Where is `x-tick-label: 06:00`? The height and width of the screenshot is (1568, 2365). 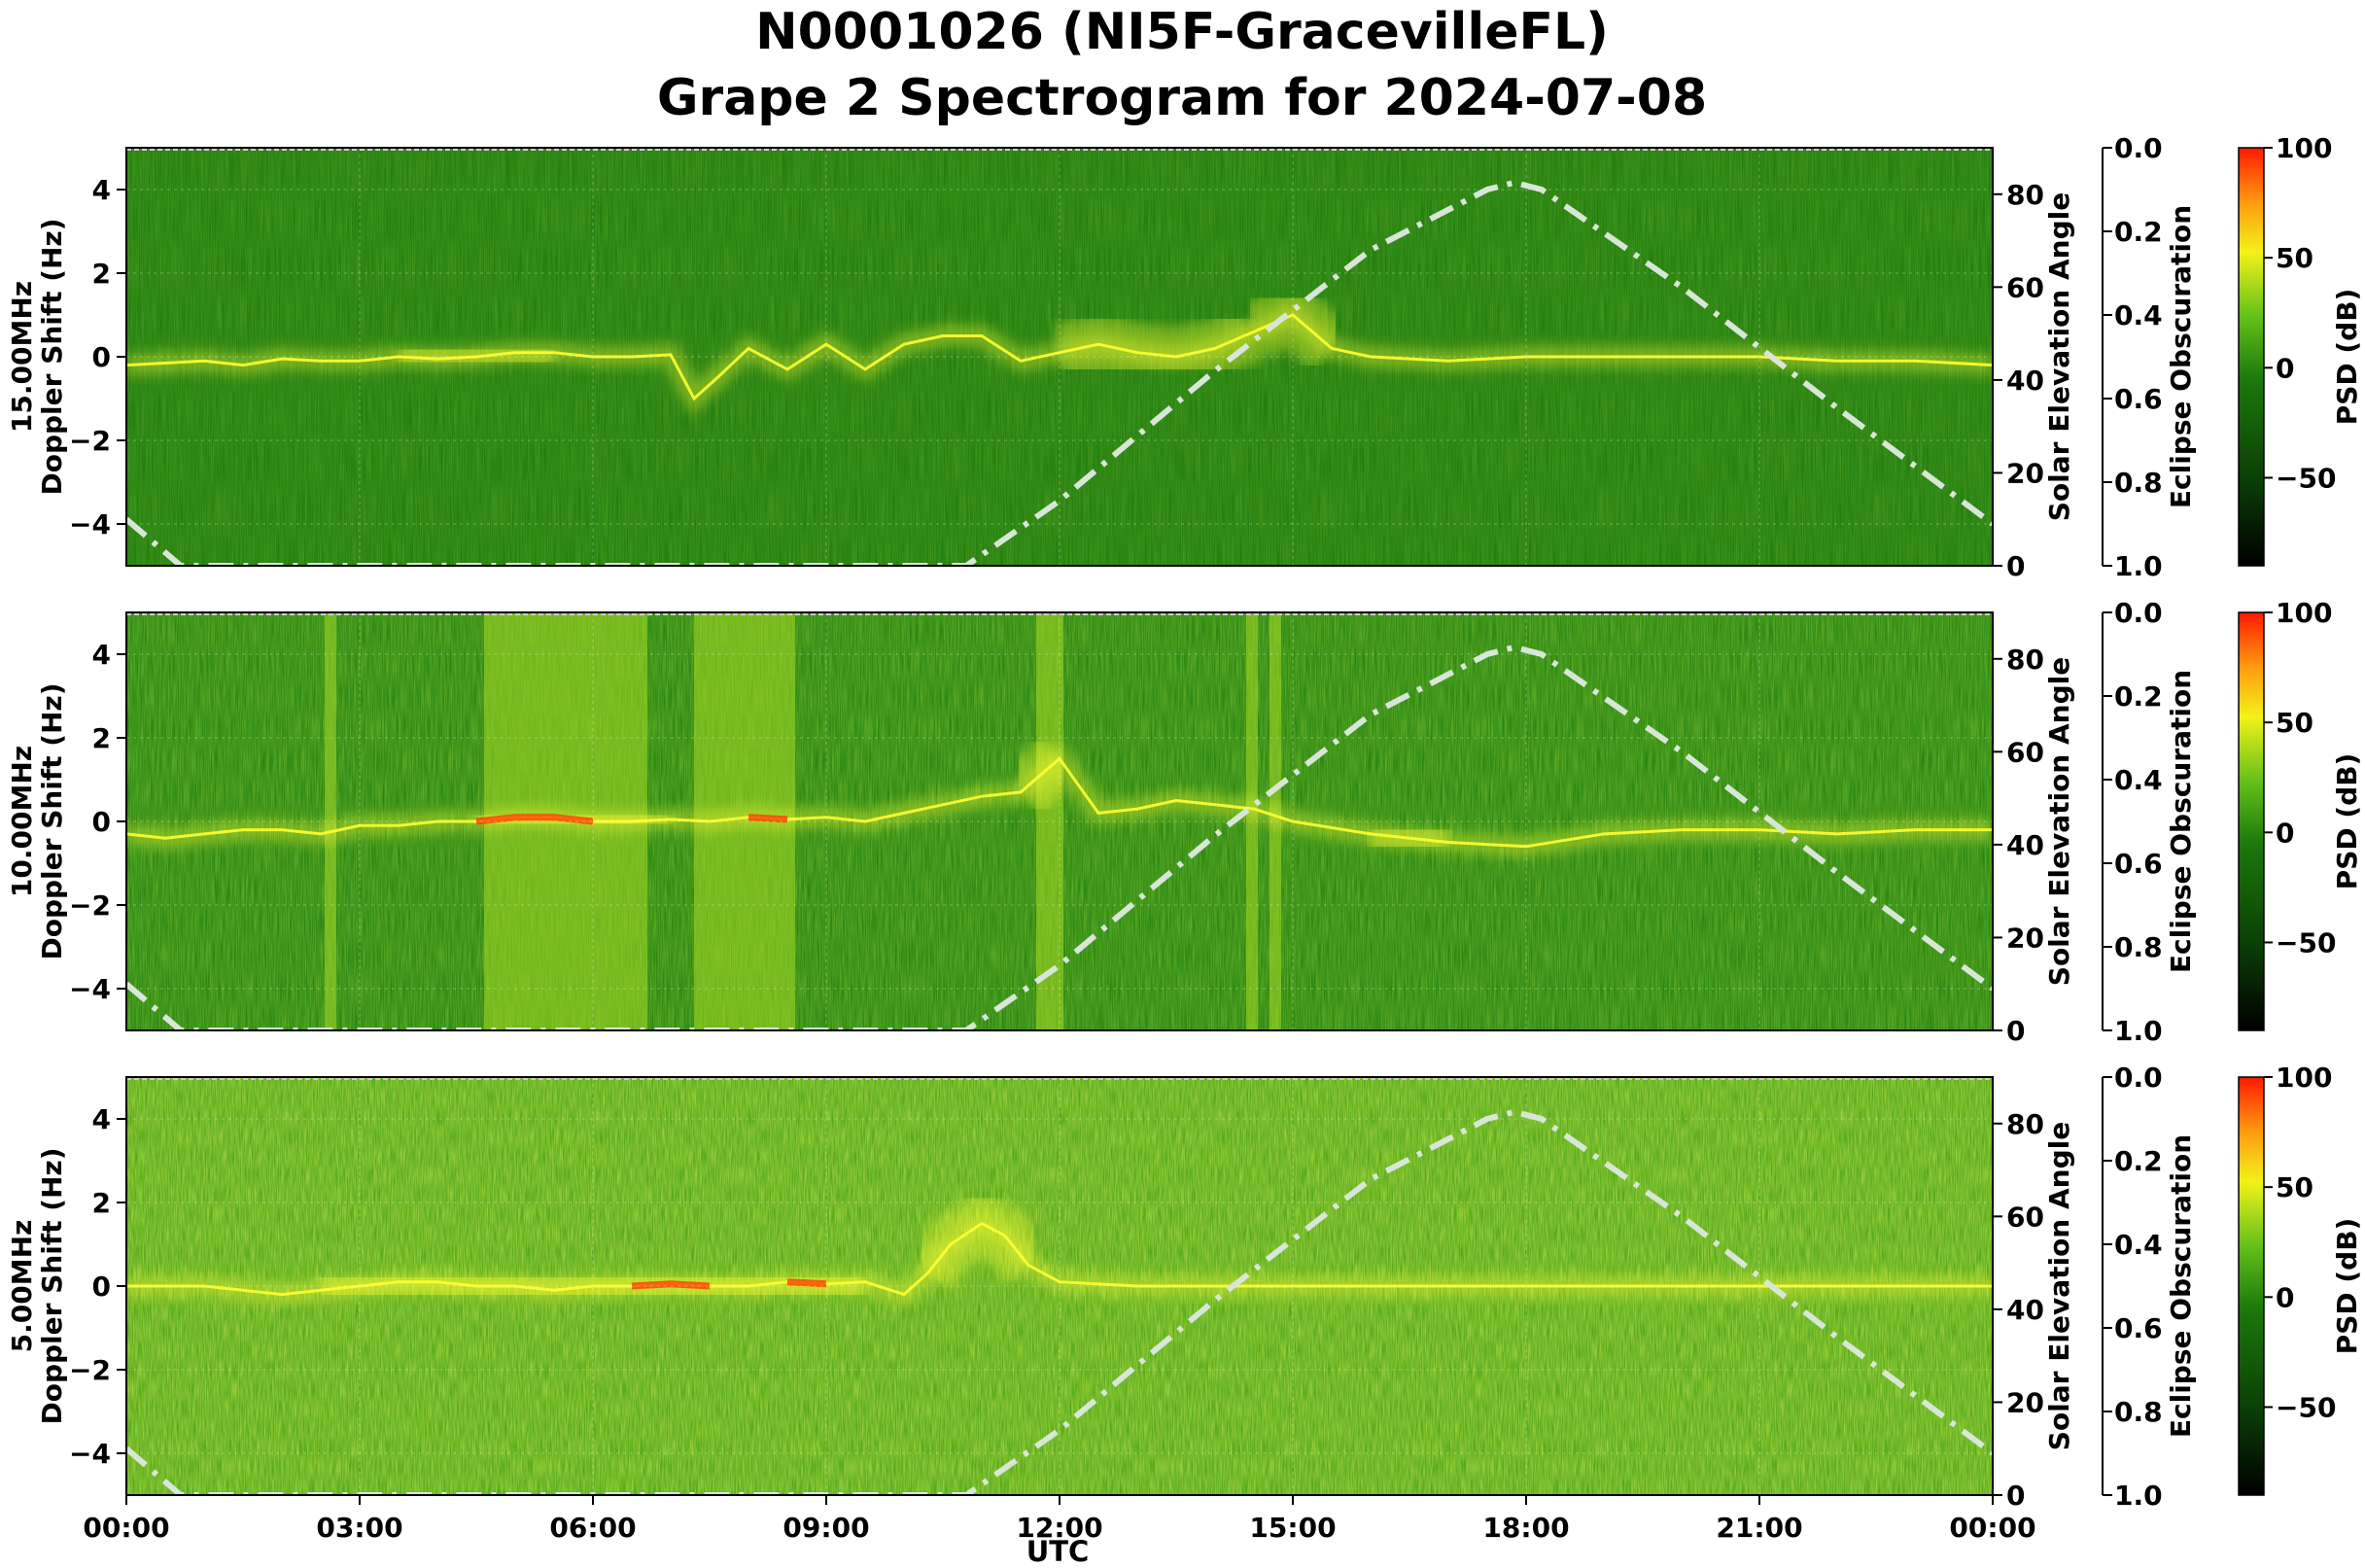
x-tick-label: 06:00 is located at coordinates (592, 1528).